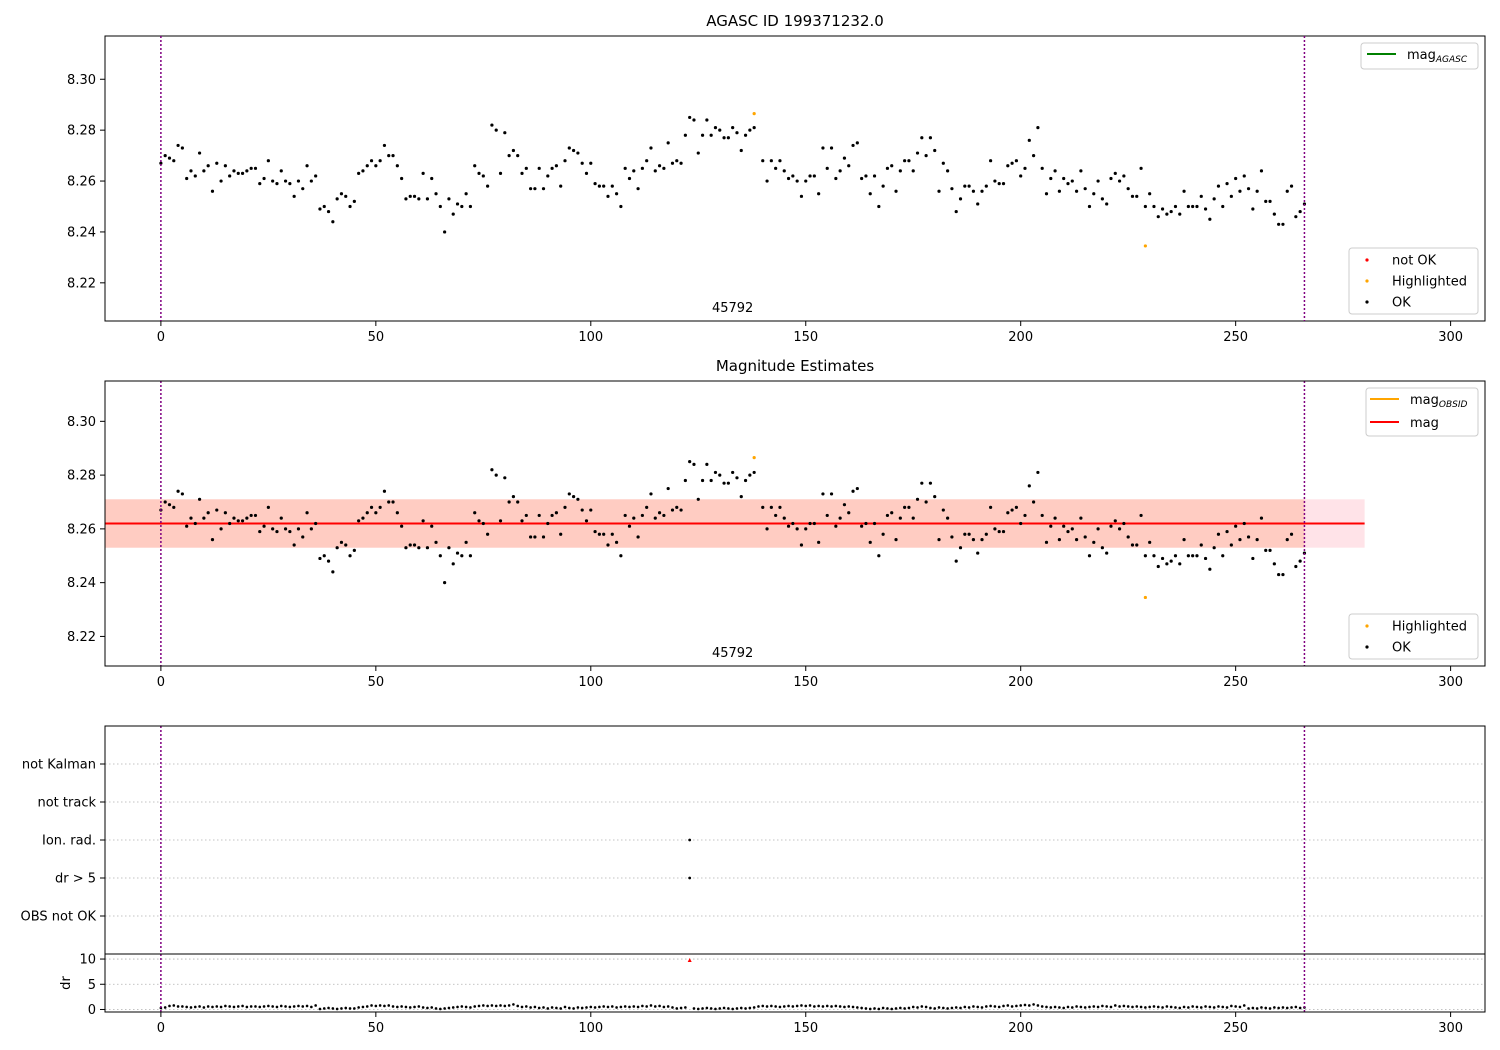 The height and width of the screenshot is (1050, 1500). What do you see at coordinates (805, 337) in the screenshot?
I see `x-tick-label-0: 150` at bounding box center [805, 337].